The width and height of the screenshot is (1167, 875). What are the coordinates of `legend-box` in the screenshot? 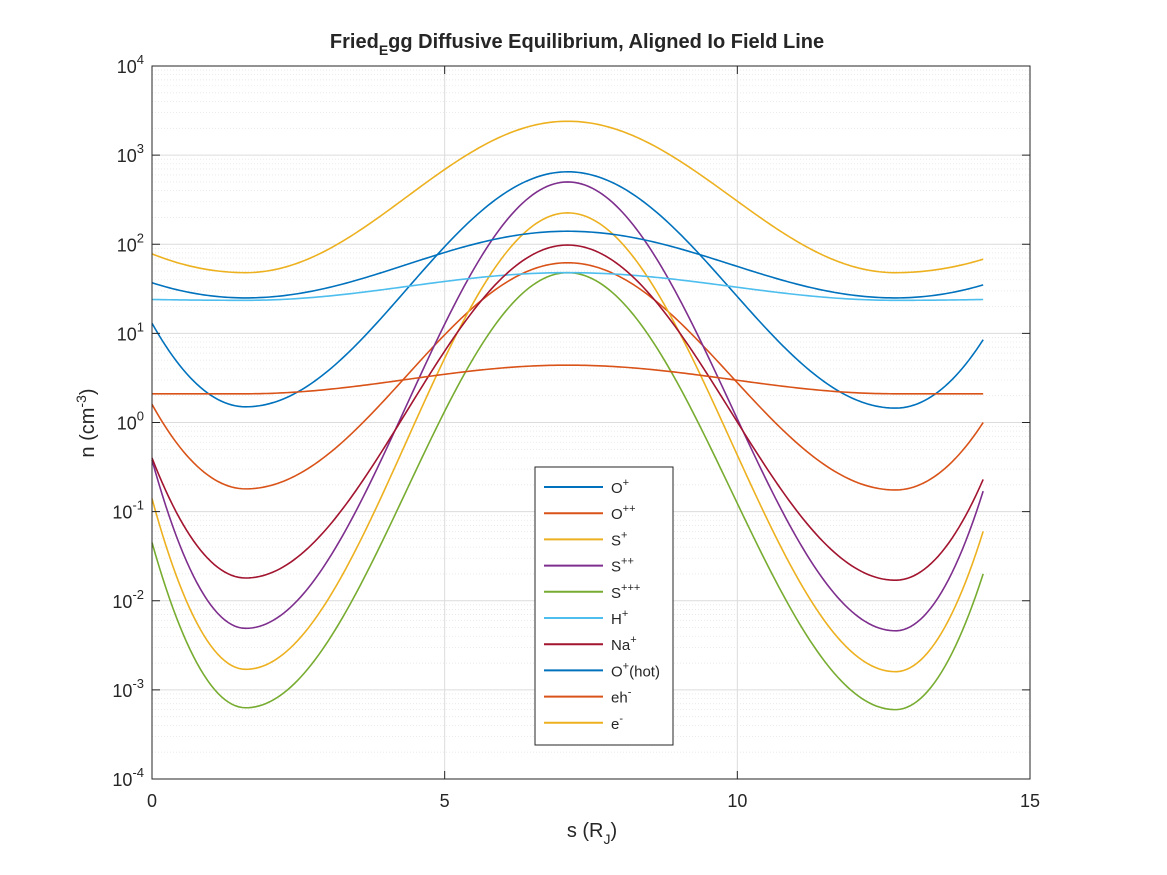 It's located at (604, 606).